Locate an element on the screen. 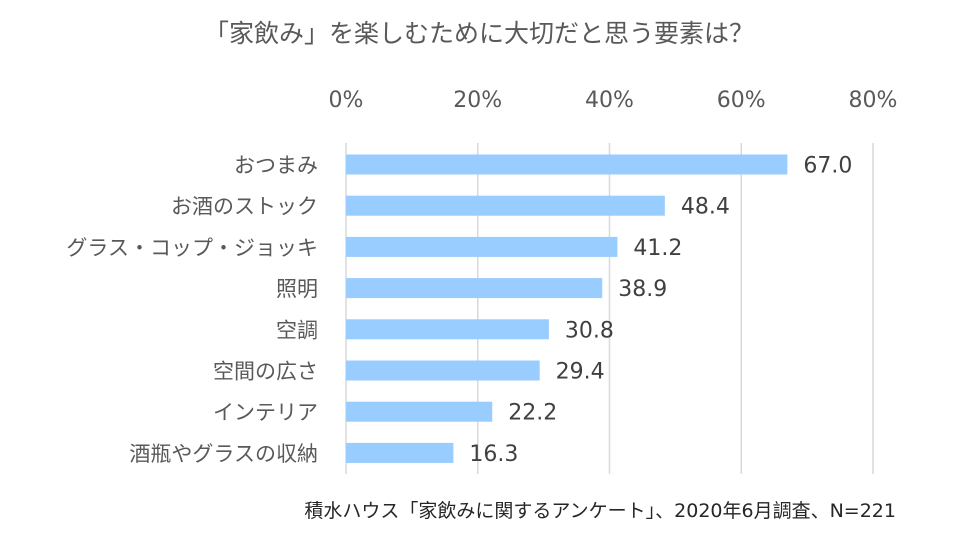  category-label: グラス・コップ・ジョッキ is located at coordinates (192, 248).